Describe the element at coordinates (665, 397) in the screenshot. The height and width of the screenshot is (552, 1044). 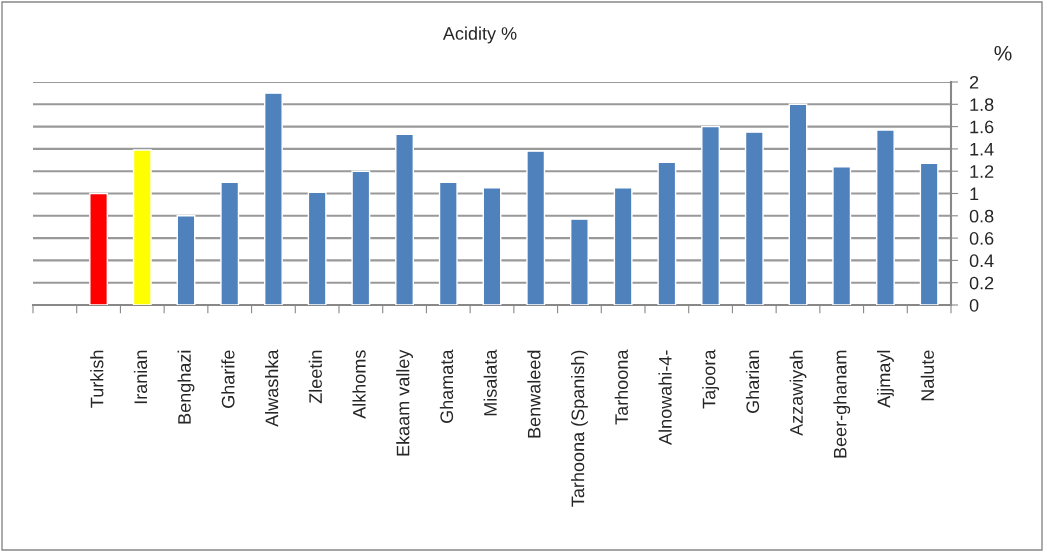
I see `x-tick-label: Alnowahi-4-` at that location.